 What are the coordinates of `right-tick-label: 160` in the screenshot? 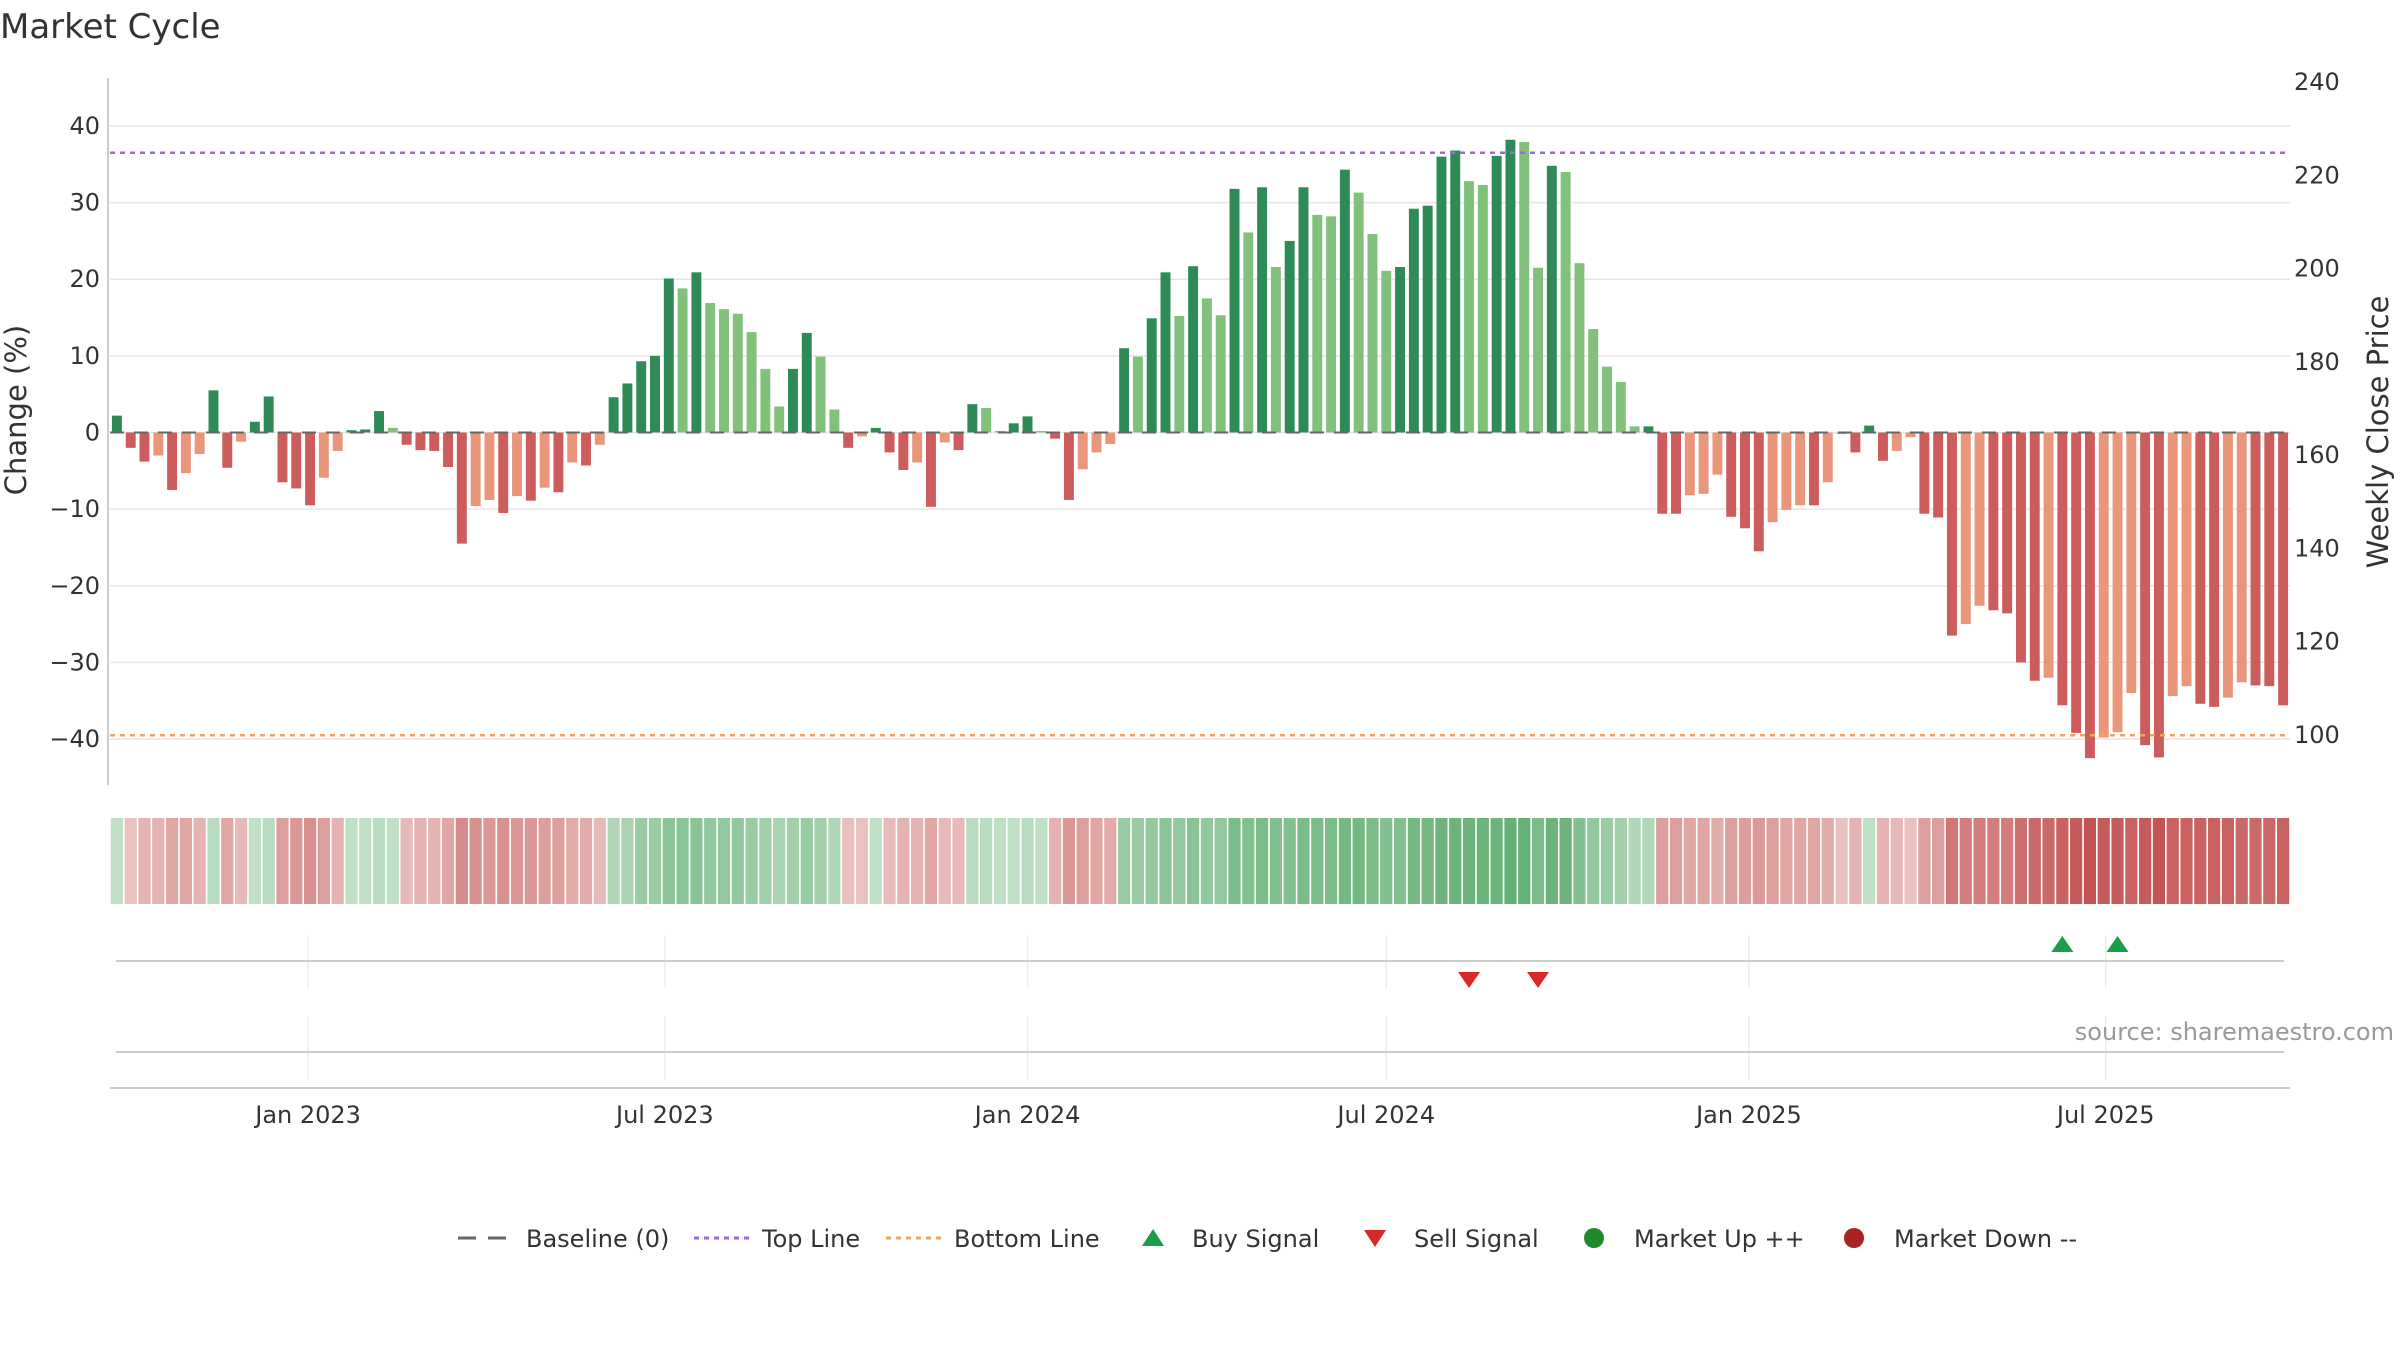 It's located at (2317, 455).